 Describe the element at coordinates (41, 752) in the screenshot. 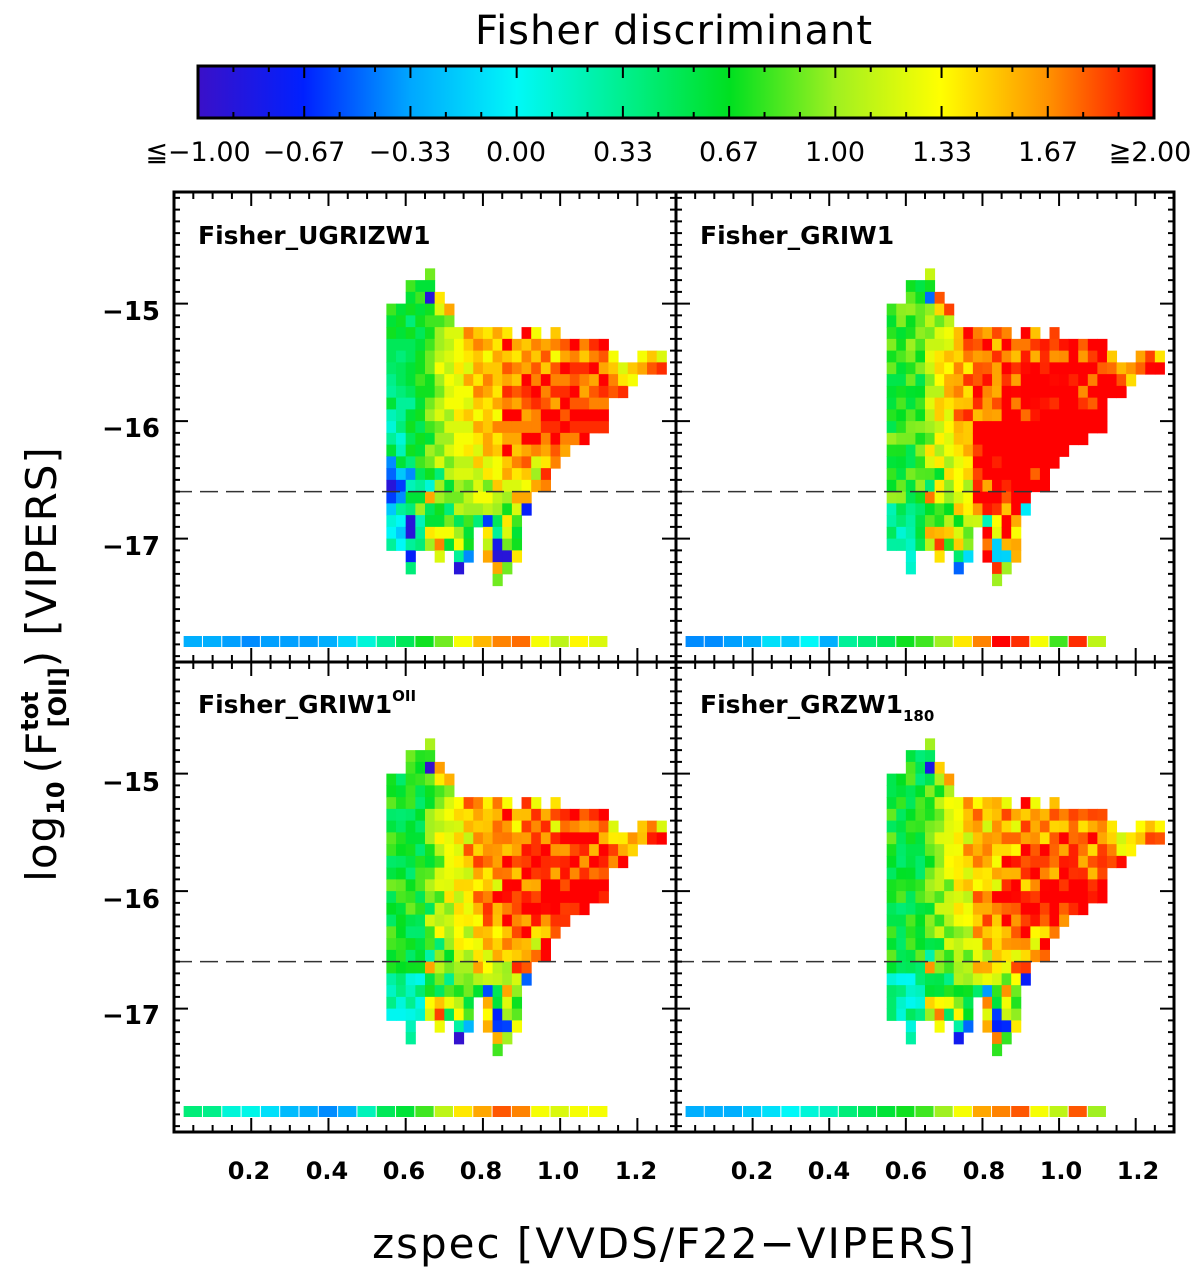

I see `y-axis-label-open: (F` at that location.